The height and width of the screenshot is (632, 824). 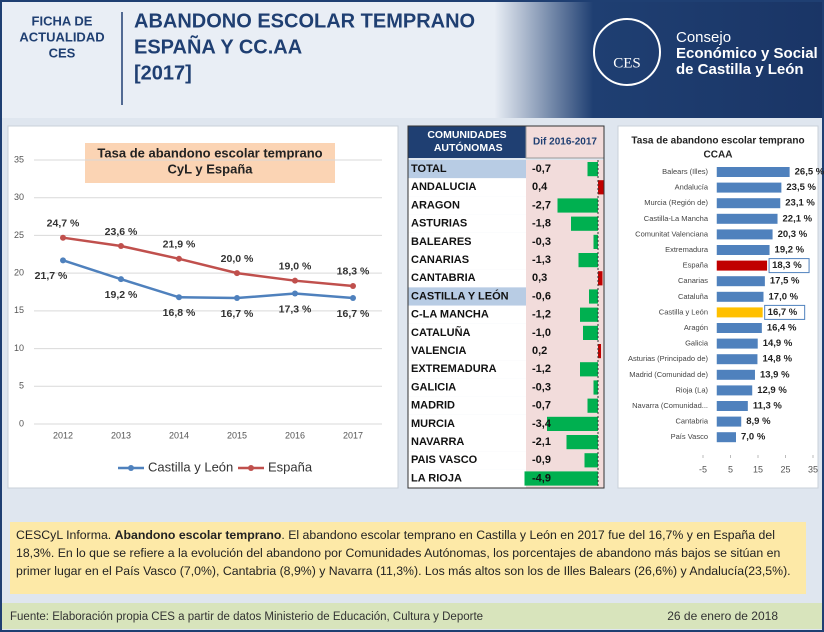 What do you see at coordinates (541, 205) in the screenshot?
I see `value-label: -2,7` at bounding box center [541, 205].